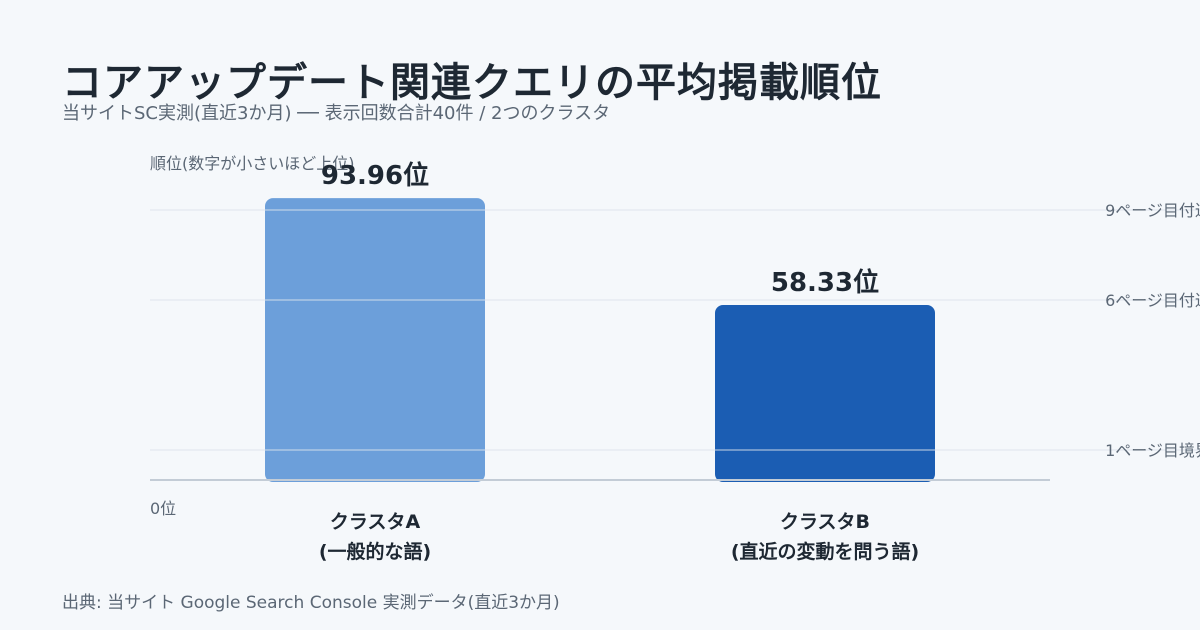  What do you see at coordinates (375, 551) in the screenshot?
I see `category-label-1-line-2: (一般的な語)` at bounding box center [375, 551].